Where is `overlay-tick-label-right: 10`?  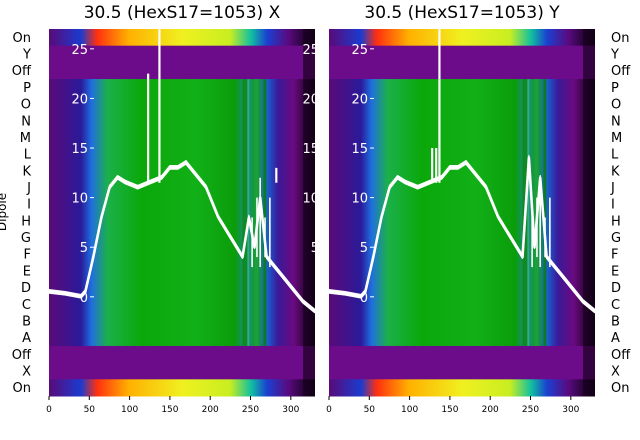
overlay-tick-label-right: 10 is located at coordinates (310, 199).